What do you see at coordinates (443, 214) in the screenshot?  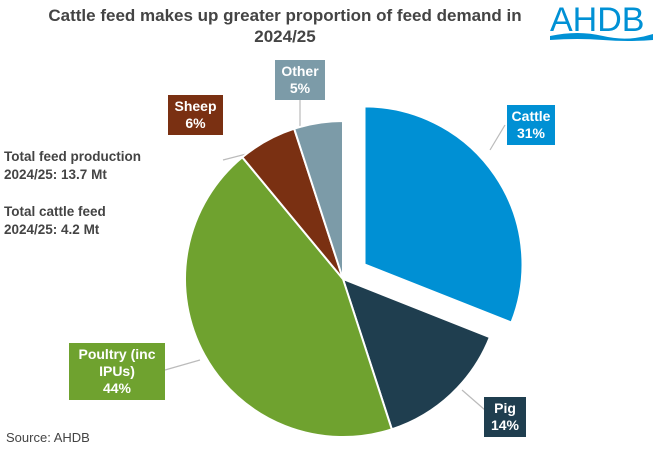 I see `pie-slice-cattle` at bounding box center [443, 214].